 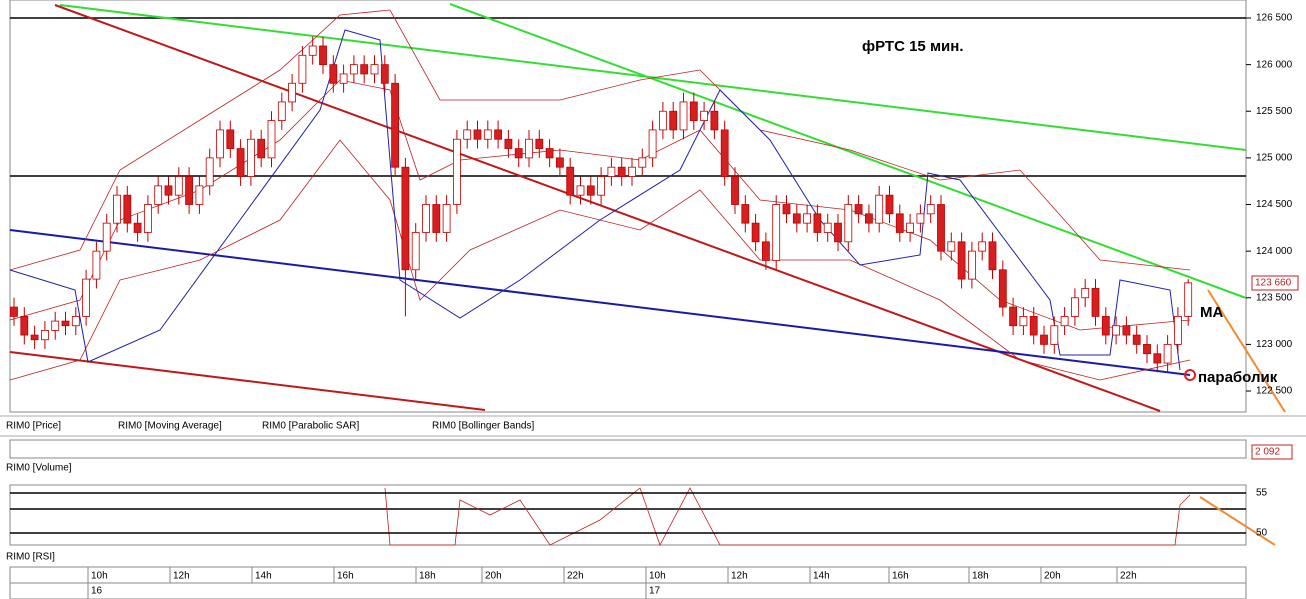 I want to click on day-label: 16, so click(x=97, y=591).